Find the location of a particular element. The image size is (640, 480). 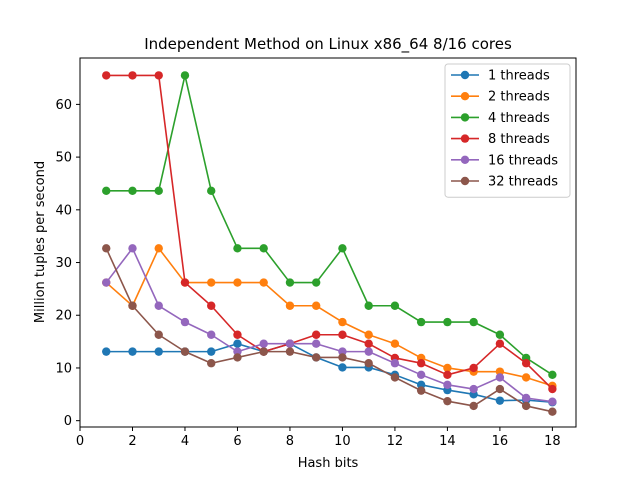

legend-entry: 32 threads is located at coordinates (504, 182).